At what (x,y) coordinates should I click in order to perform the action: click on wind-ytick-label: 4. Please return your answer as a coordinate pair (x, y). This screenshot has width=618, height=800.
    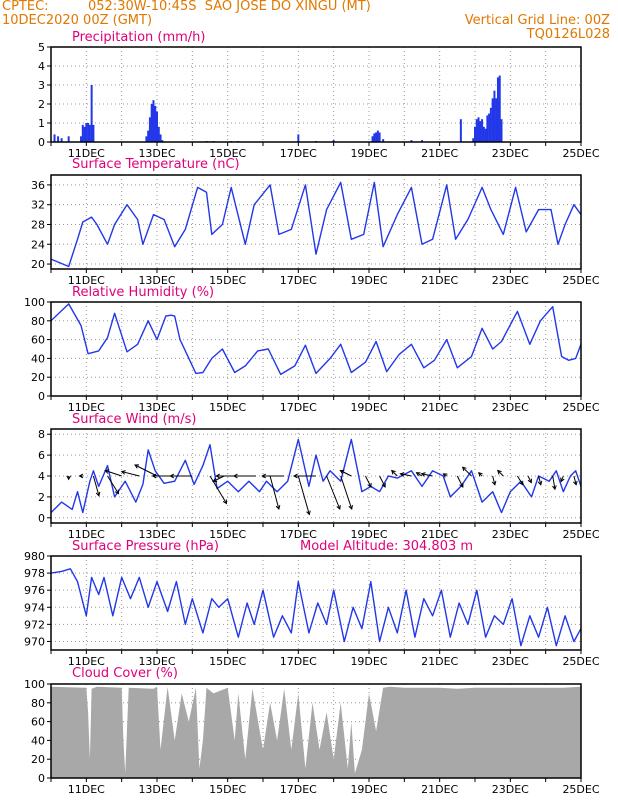
    Looking at the image, I should click on (41, 476).